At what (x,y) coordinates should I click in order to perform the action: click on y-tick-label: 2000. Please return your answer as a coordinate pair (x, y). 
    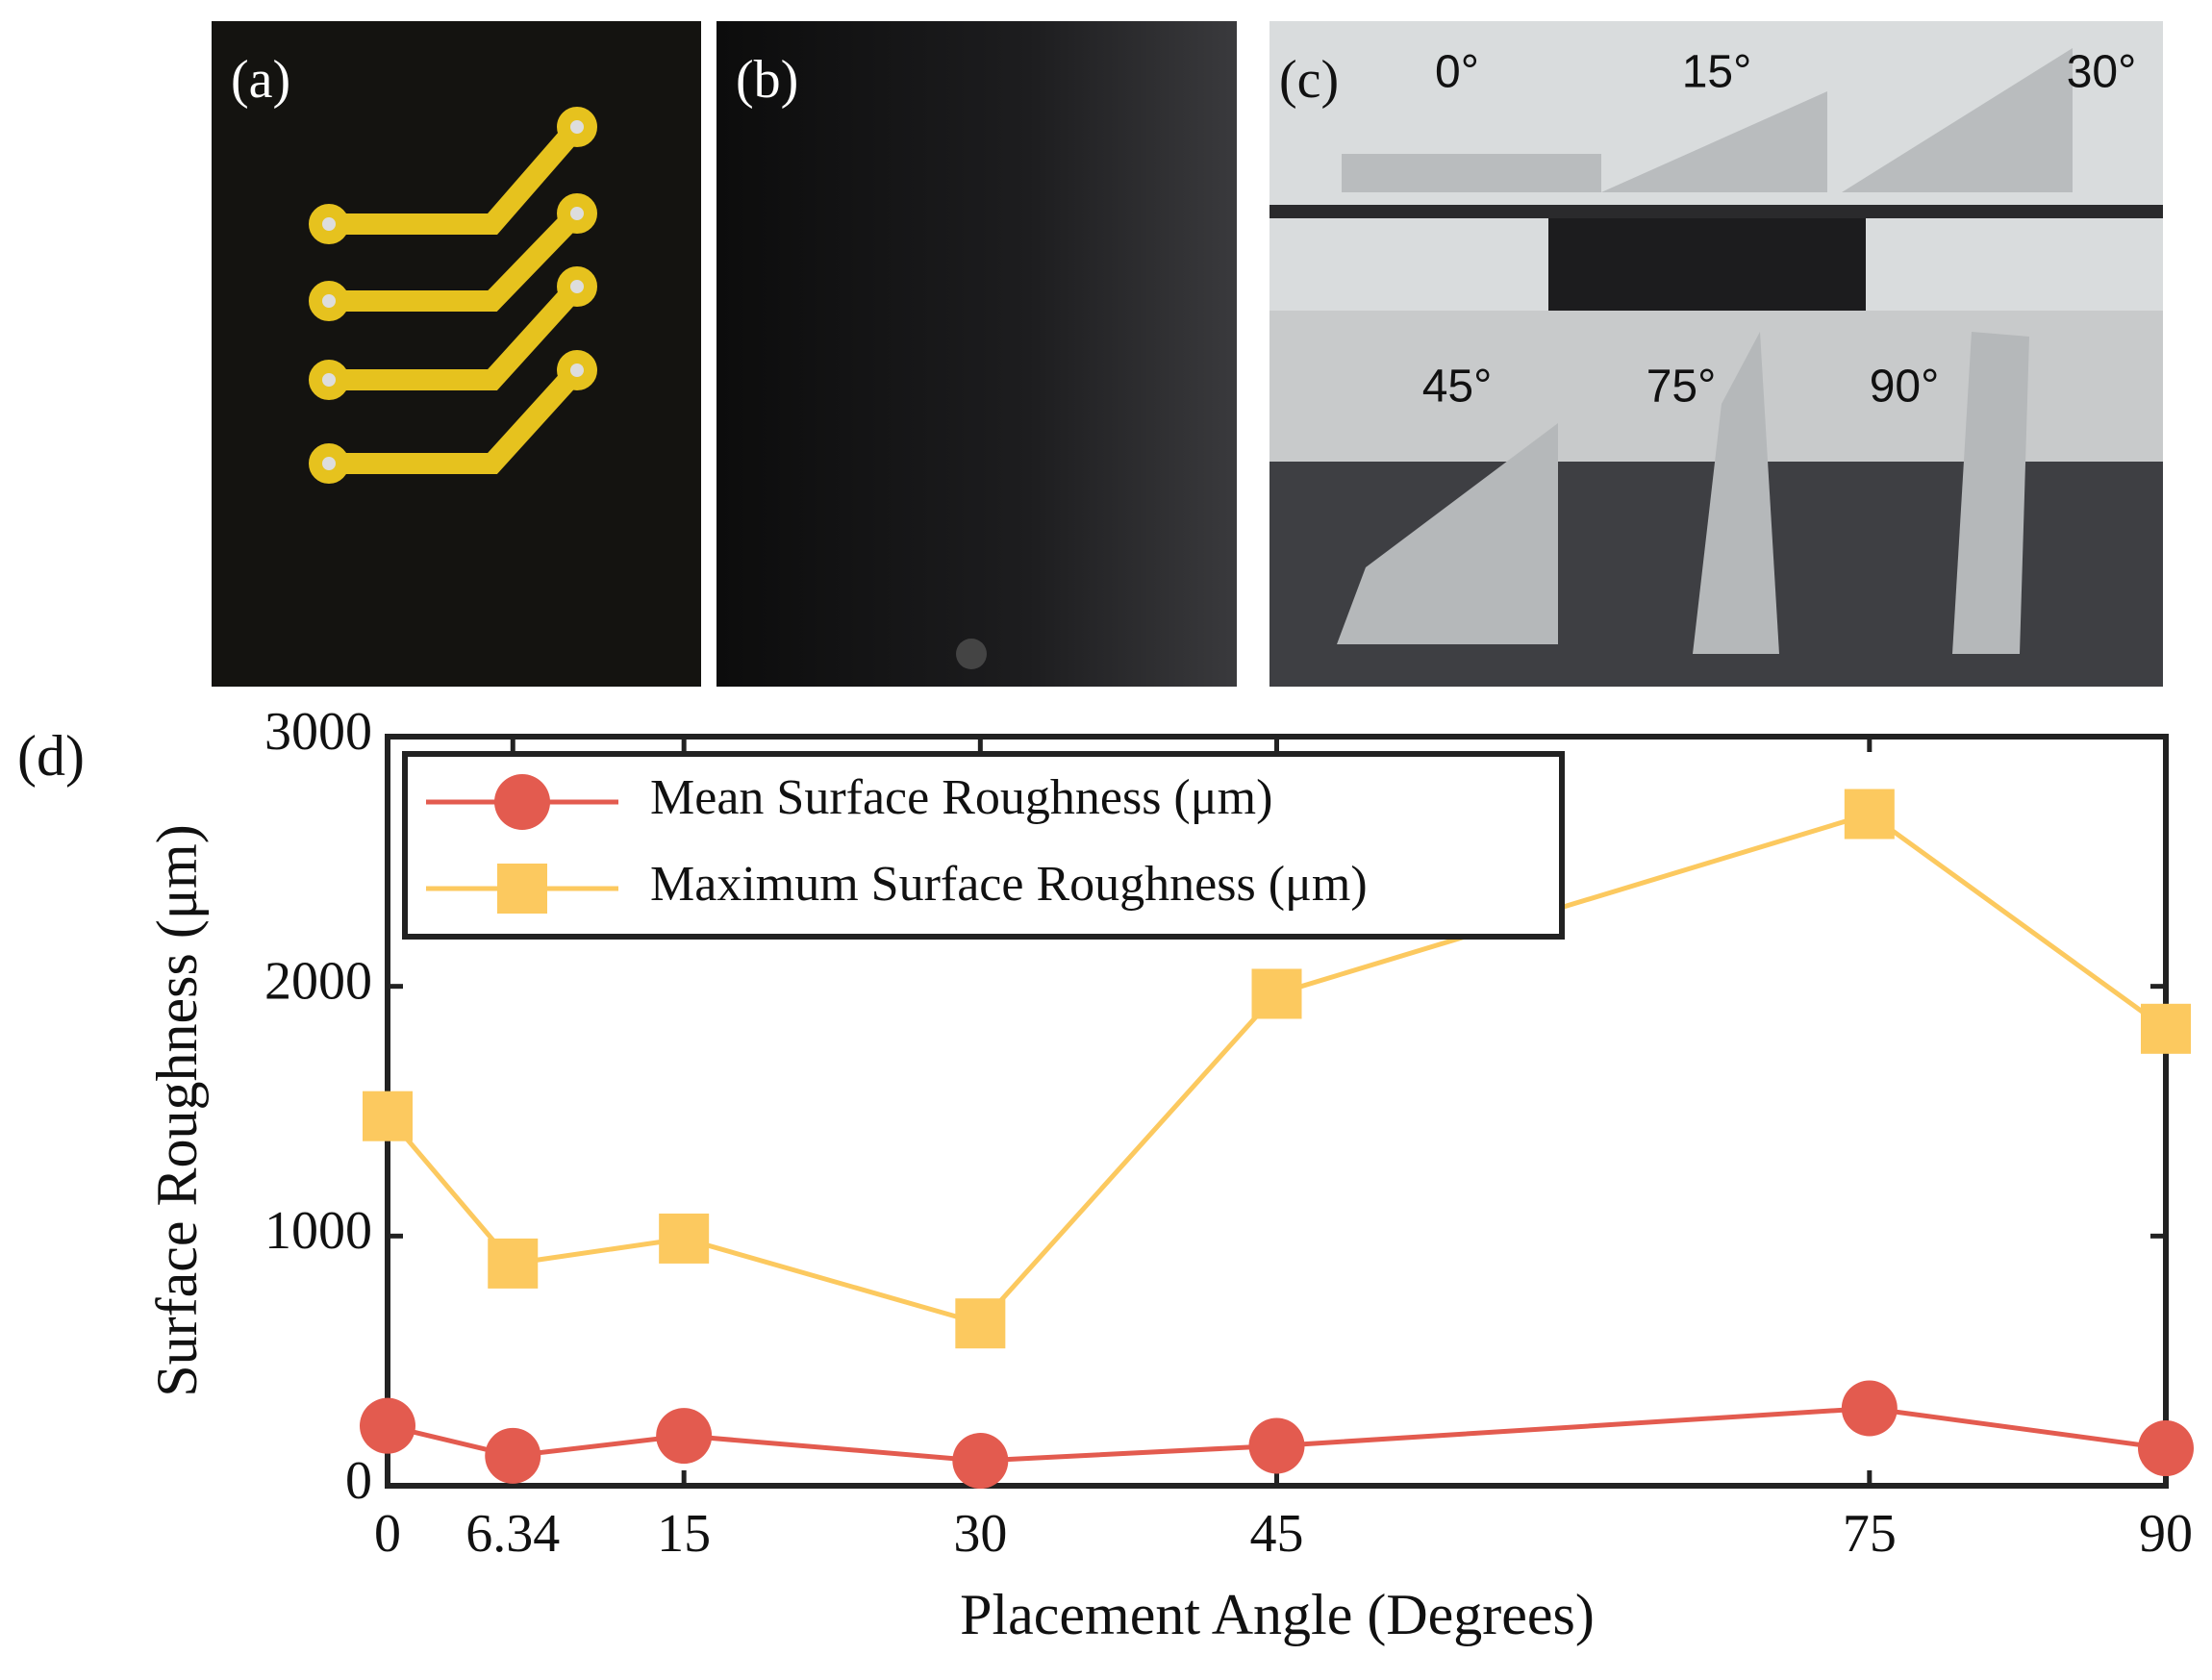
    Looking at the image, I should click on (318, 982).